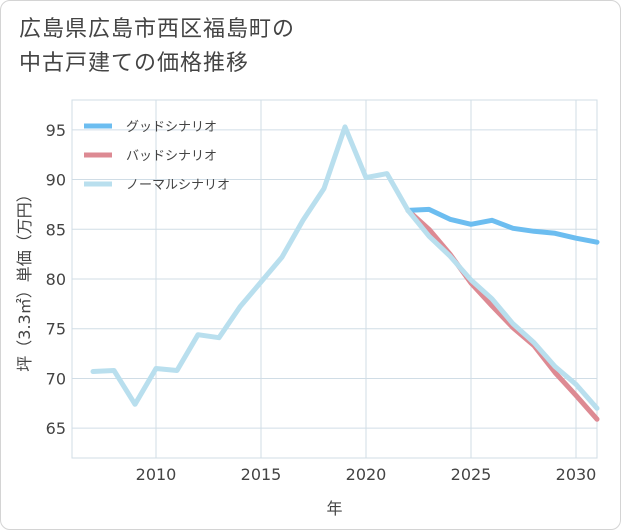  I want to click on legend-item-good-label: グッドシナリオ, so click(171, 127).